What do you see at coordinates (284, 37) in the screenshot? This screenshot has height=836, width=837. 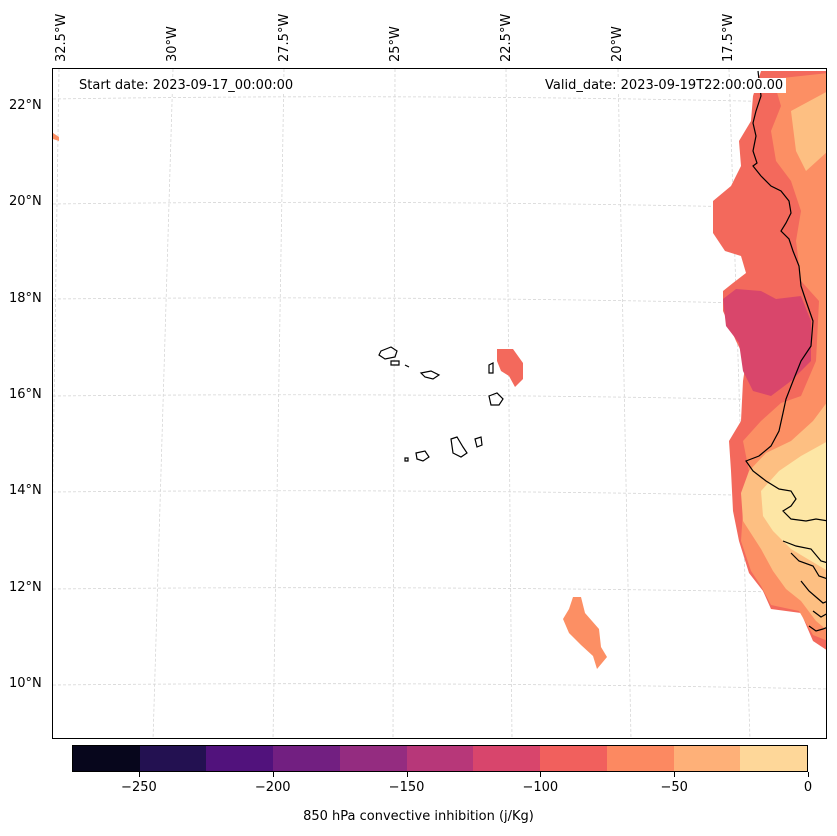 I see `lon-label: 27.5°W` at bounding box center [284, 37].